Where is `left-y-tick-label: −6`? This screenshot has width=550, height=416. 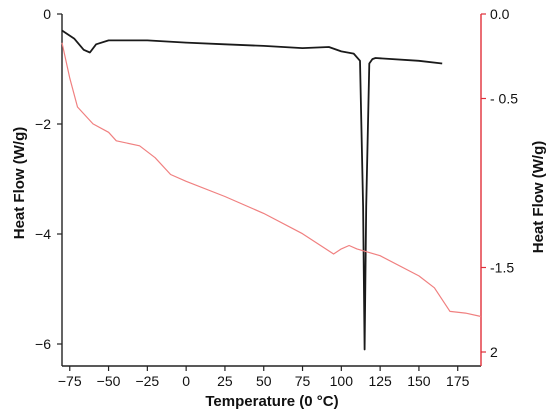 left-y-tick-label: −6 is located at coordinates (43, 344).